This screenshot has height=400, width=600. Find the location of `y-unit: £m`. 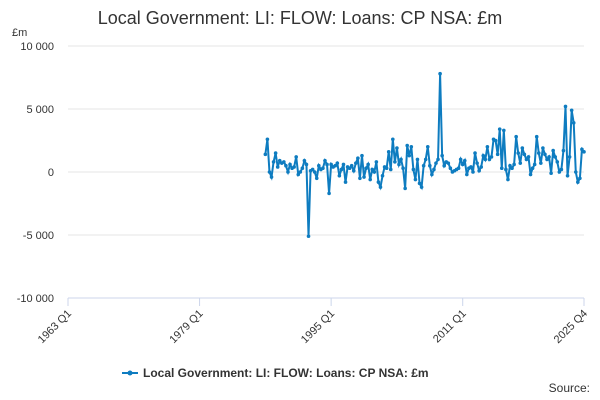

y-unit: £m is located at coordinates (19, 33).